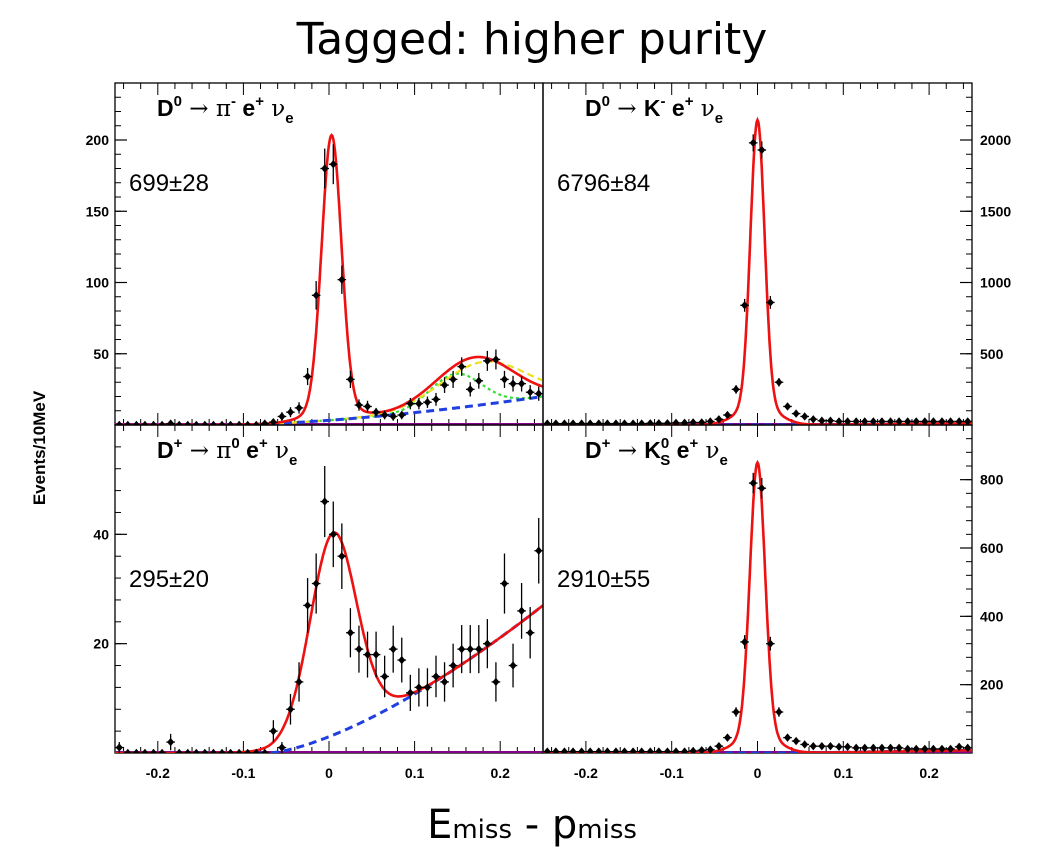  What do you see at coordinates (603, 579) in the screenshot?
I see `yield-label: 2910±55` at bounding box center [603, 579].